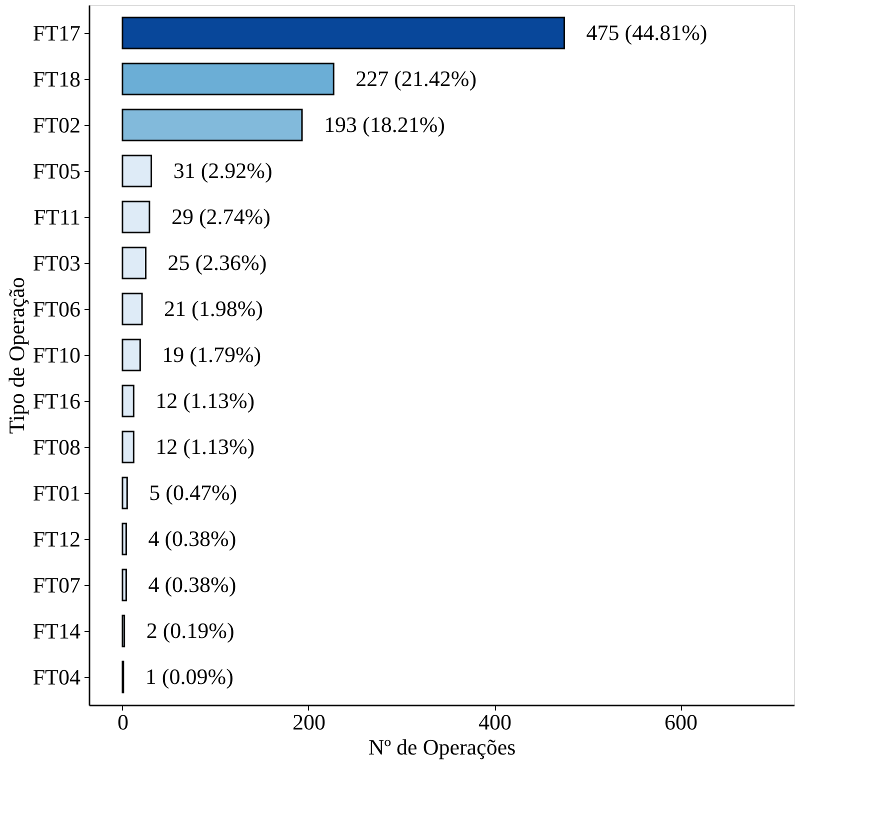 Image resolution: width=885 pixels, height=817 pixels. What do you see at coordinates (56, 401) in the screenshot?
I see `y-tick-label: FT16` at bounding box center [56, 401].